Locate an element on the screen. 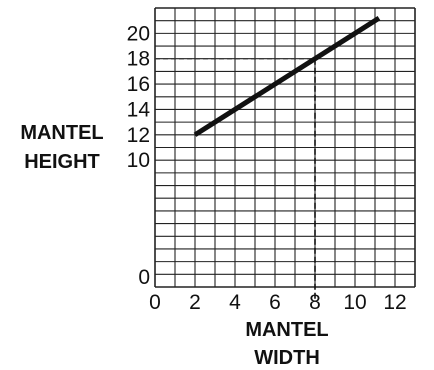 This screenshot has width=434, height=370. x-tick-label: 12 is located at coordinates (394, 302).